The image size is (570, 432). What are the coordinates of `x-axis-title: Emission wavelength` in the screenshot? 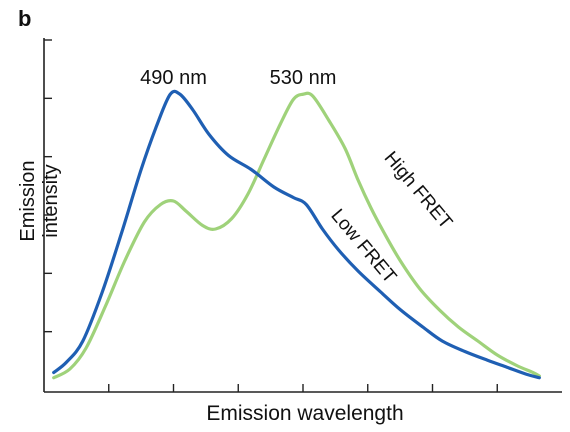 It's located at (305, 413).